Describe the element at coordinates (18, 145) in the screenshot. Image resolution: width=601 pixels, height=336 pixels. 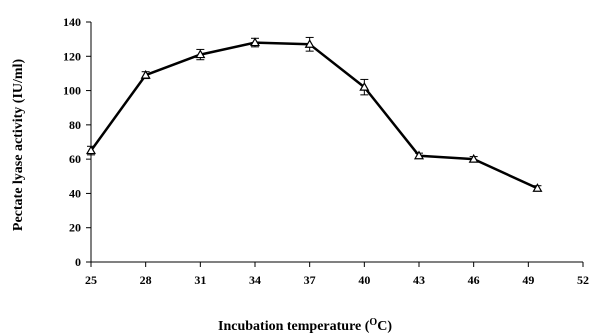
I see `y-axis-title: Pectate lyase activity (IU/ml)` at that location.